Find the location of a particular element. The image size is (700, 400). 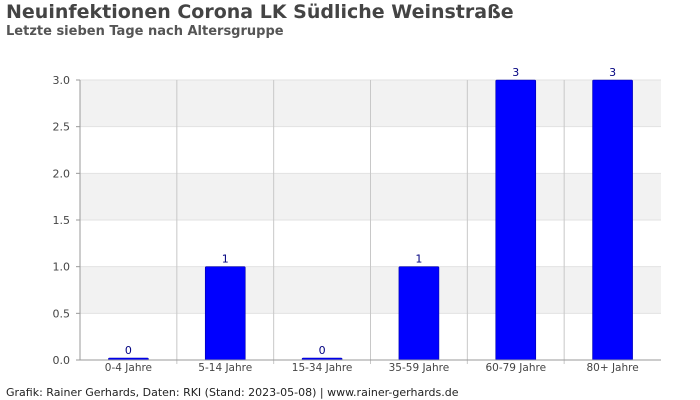

x-tick-label: 35-59 Jahre is located at coordinates (419, 368).